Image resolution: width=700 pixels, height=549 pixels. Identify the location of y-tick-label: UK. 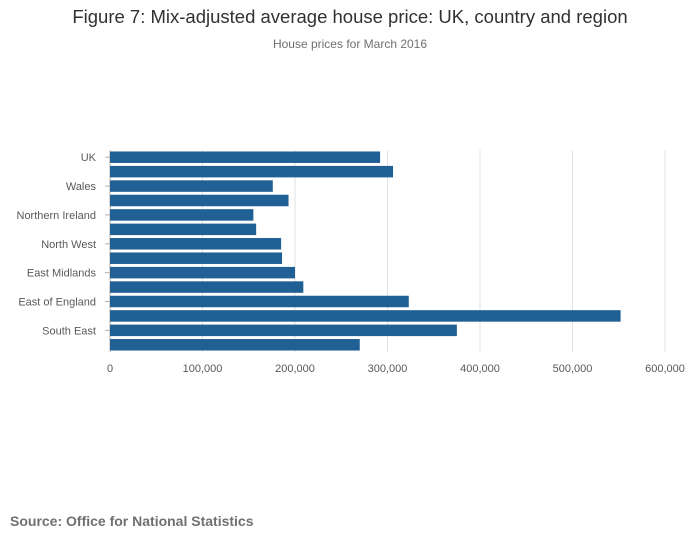
(89, 158).